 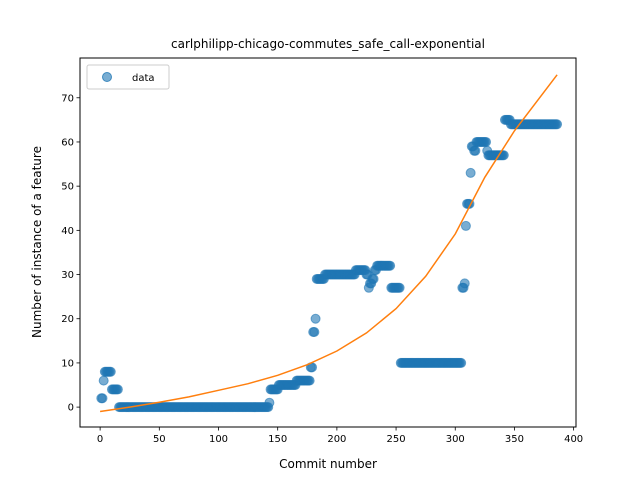 What do you see at coordinates (159, 439) in the screenshot?
I see `x-tick-label: 50` at bounding box center [159, 439].